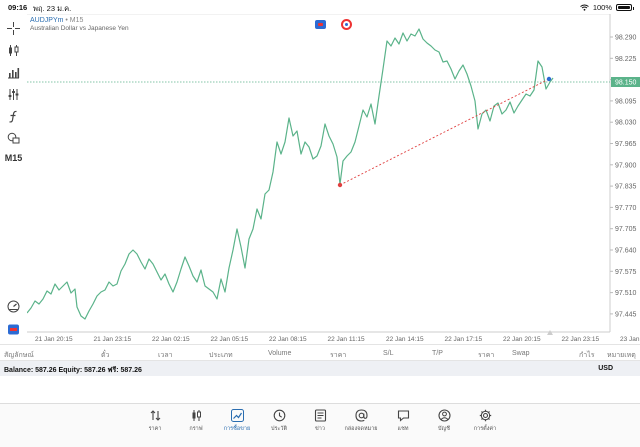  What do you see at coordinates (196, 425) in the screenshot?
I see `tab-chart: กราฟ` at bounding box center [196, 425].